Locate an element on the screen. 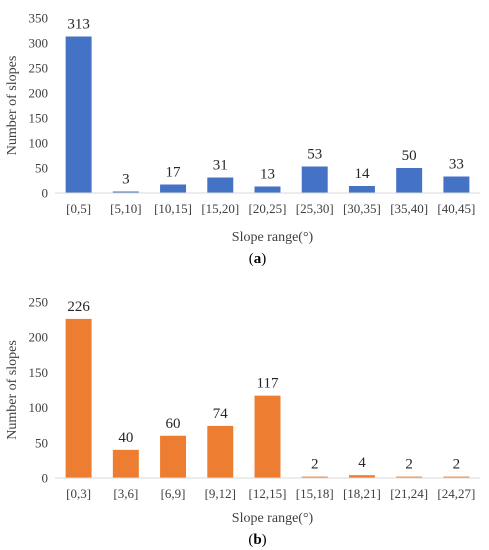 This screenshot has height=550, width=489. data-label: 13 is located at coordinates (267, 175).